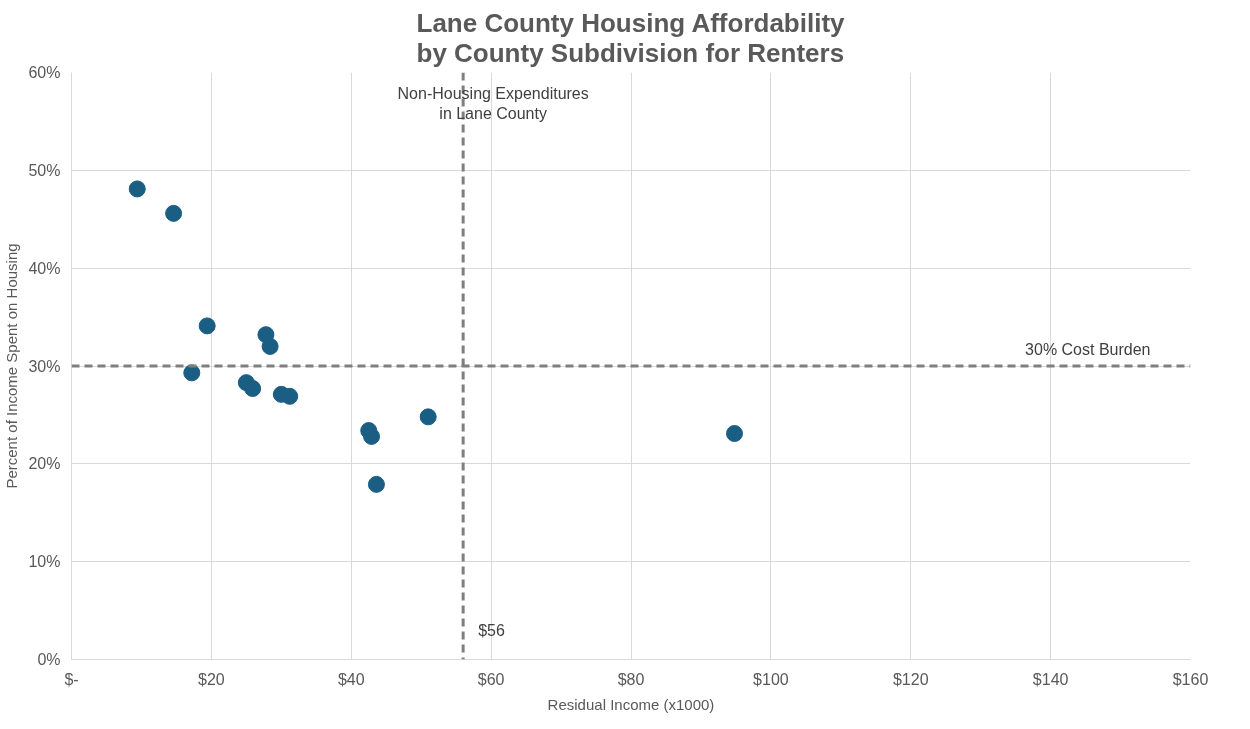  I want to click on x-tick-label: $160, so click(1190, 679).